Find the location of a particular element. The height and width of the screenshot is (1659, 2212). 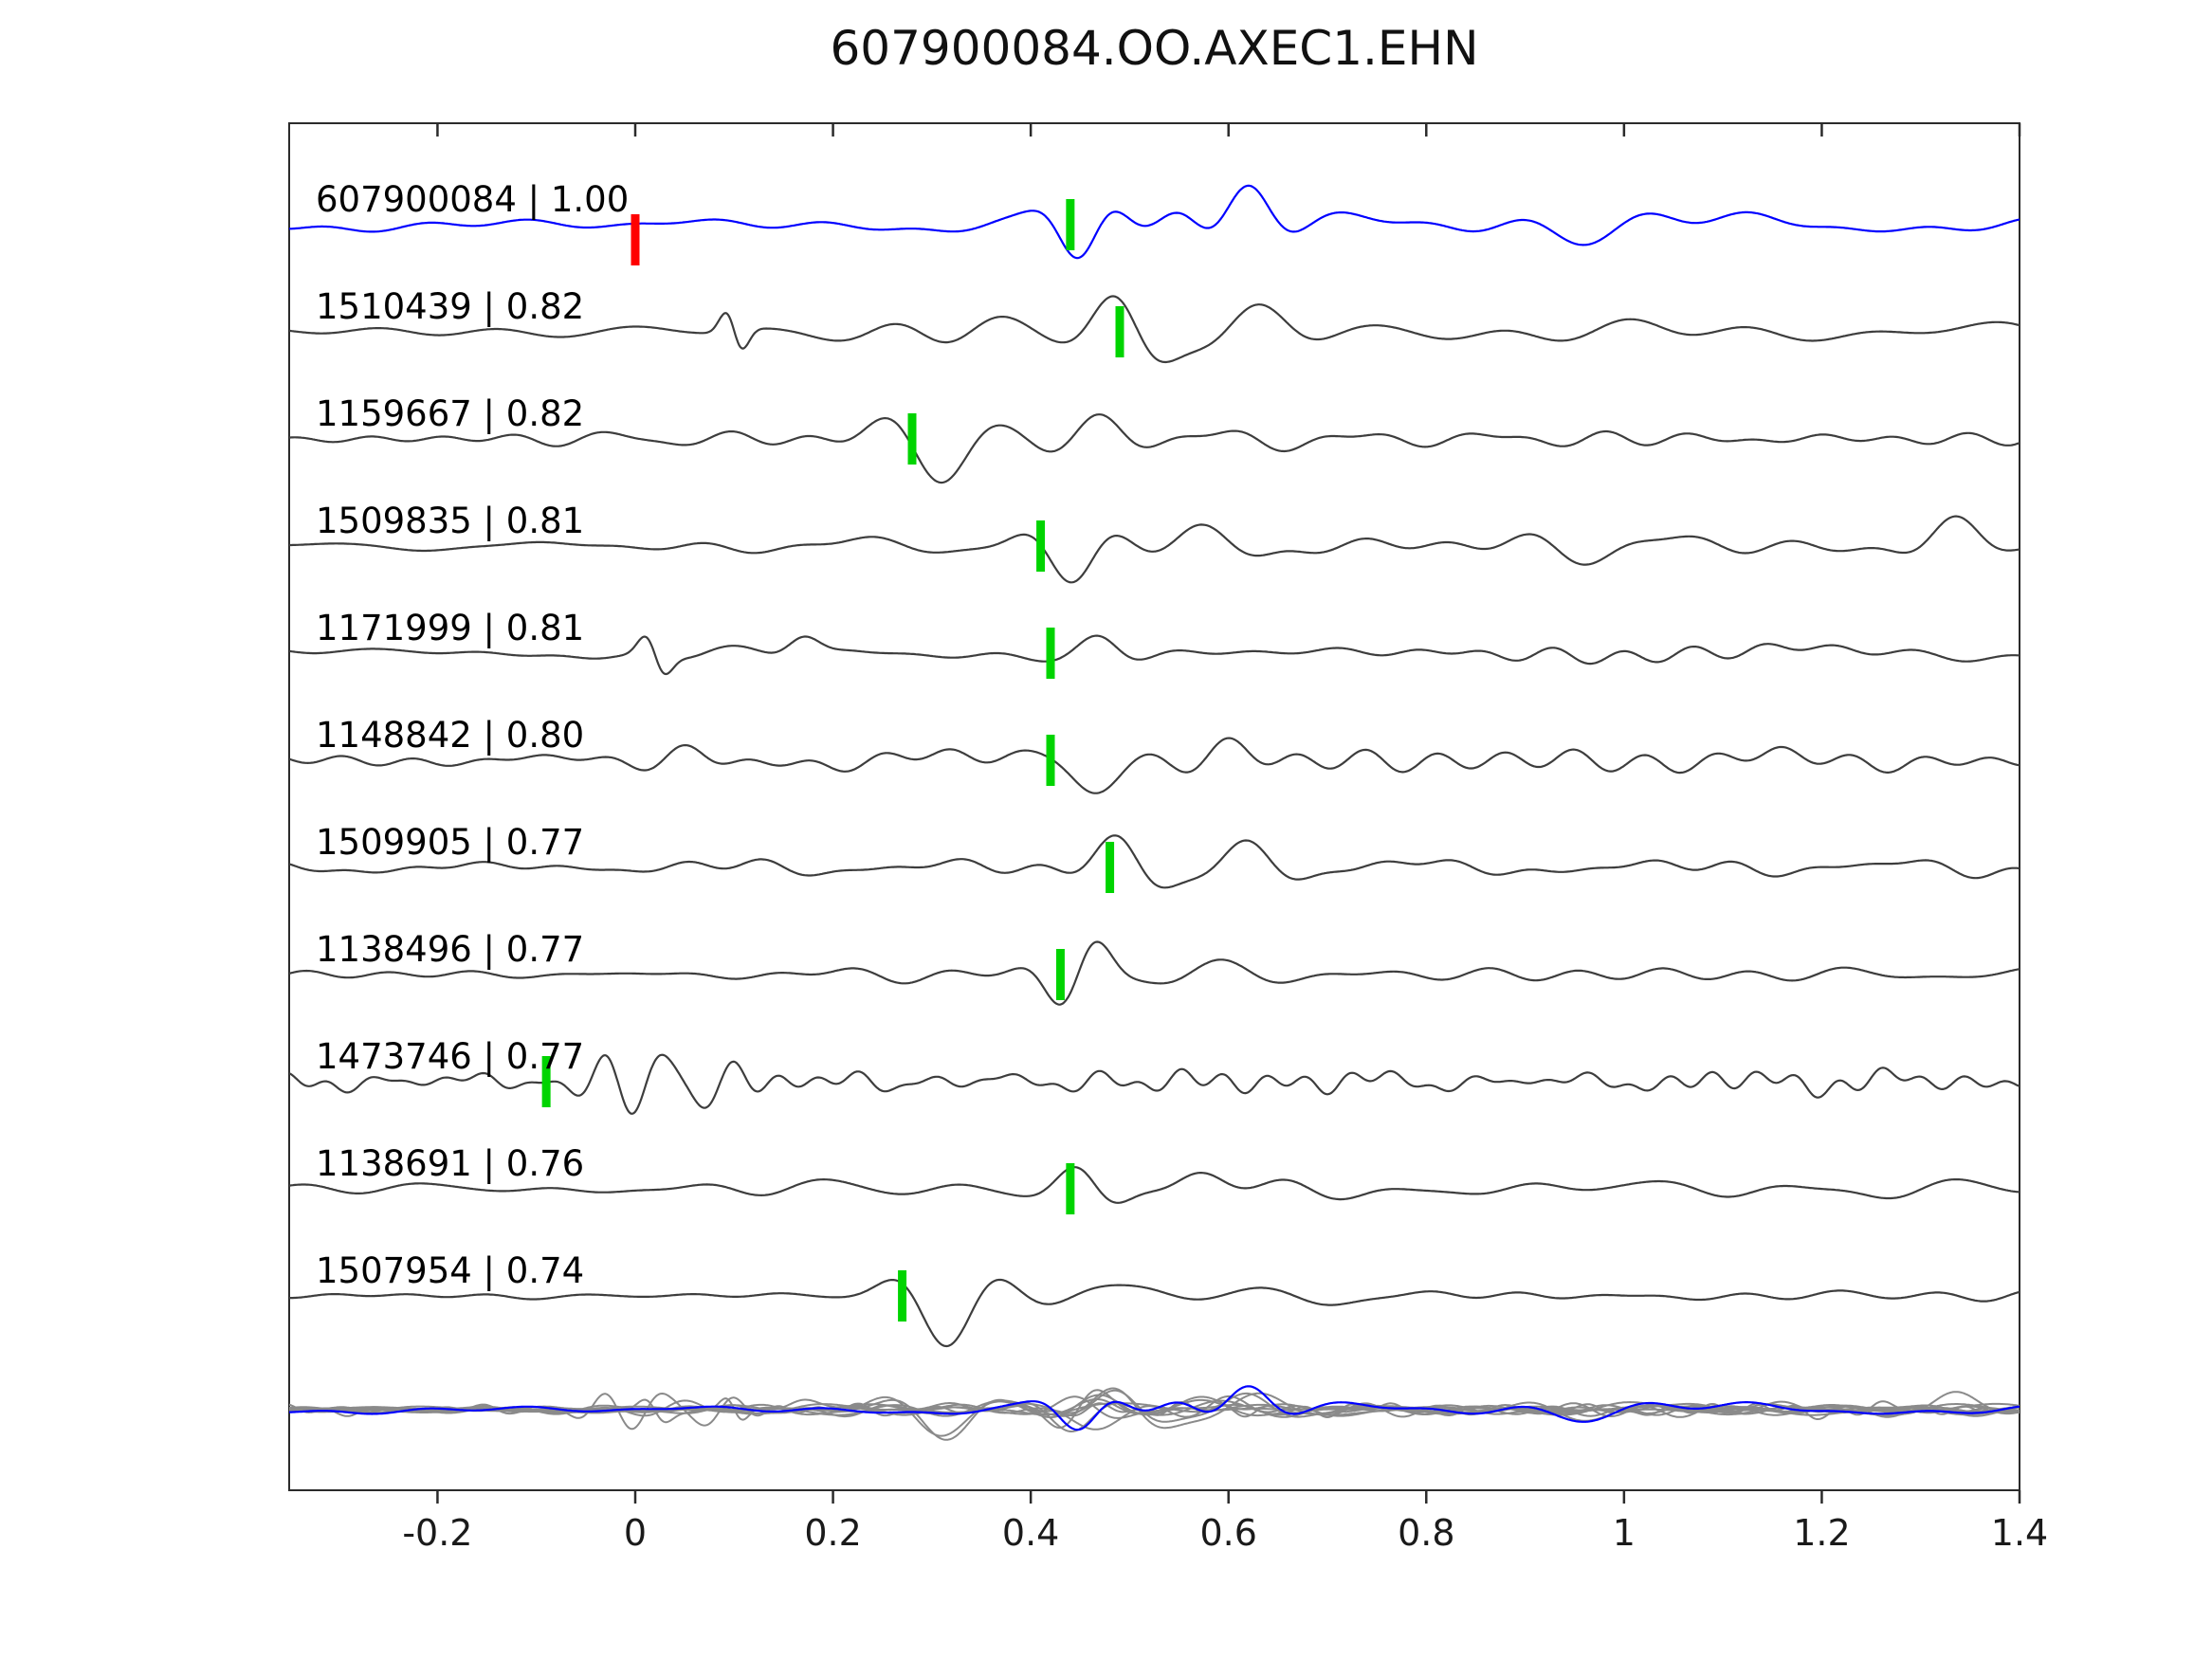

trace-label-1138496: 1138496 | 0.77 is located at coordinates (450, 949).